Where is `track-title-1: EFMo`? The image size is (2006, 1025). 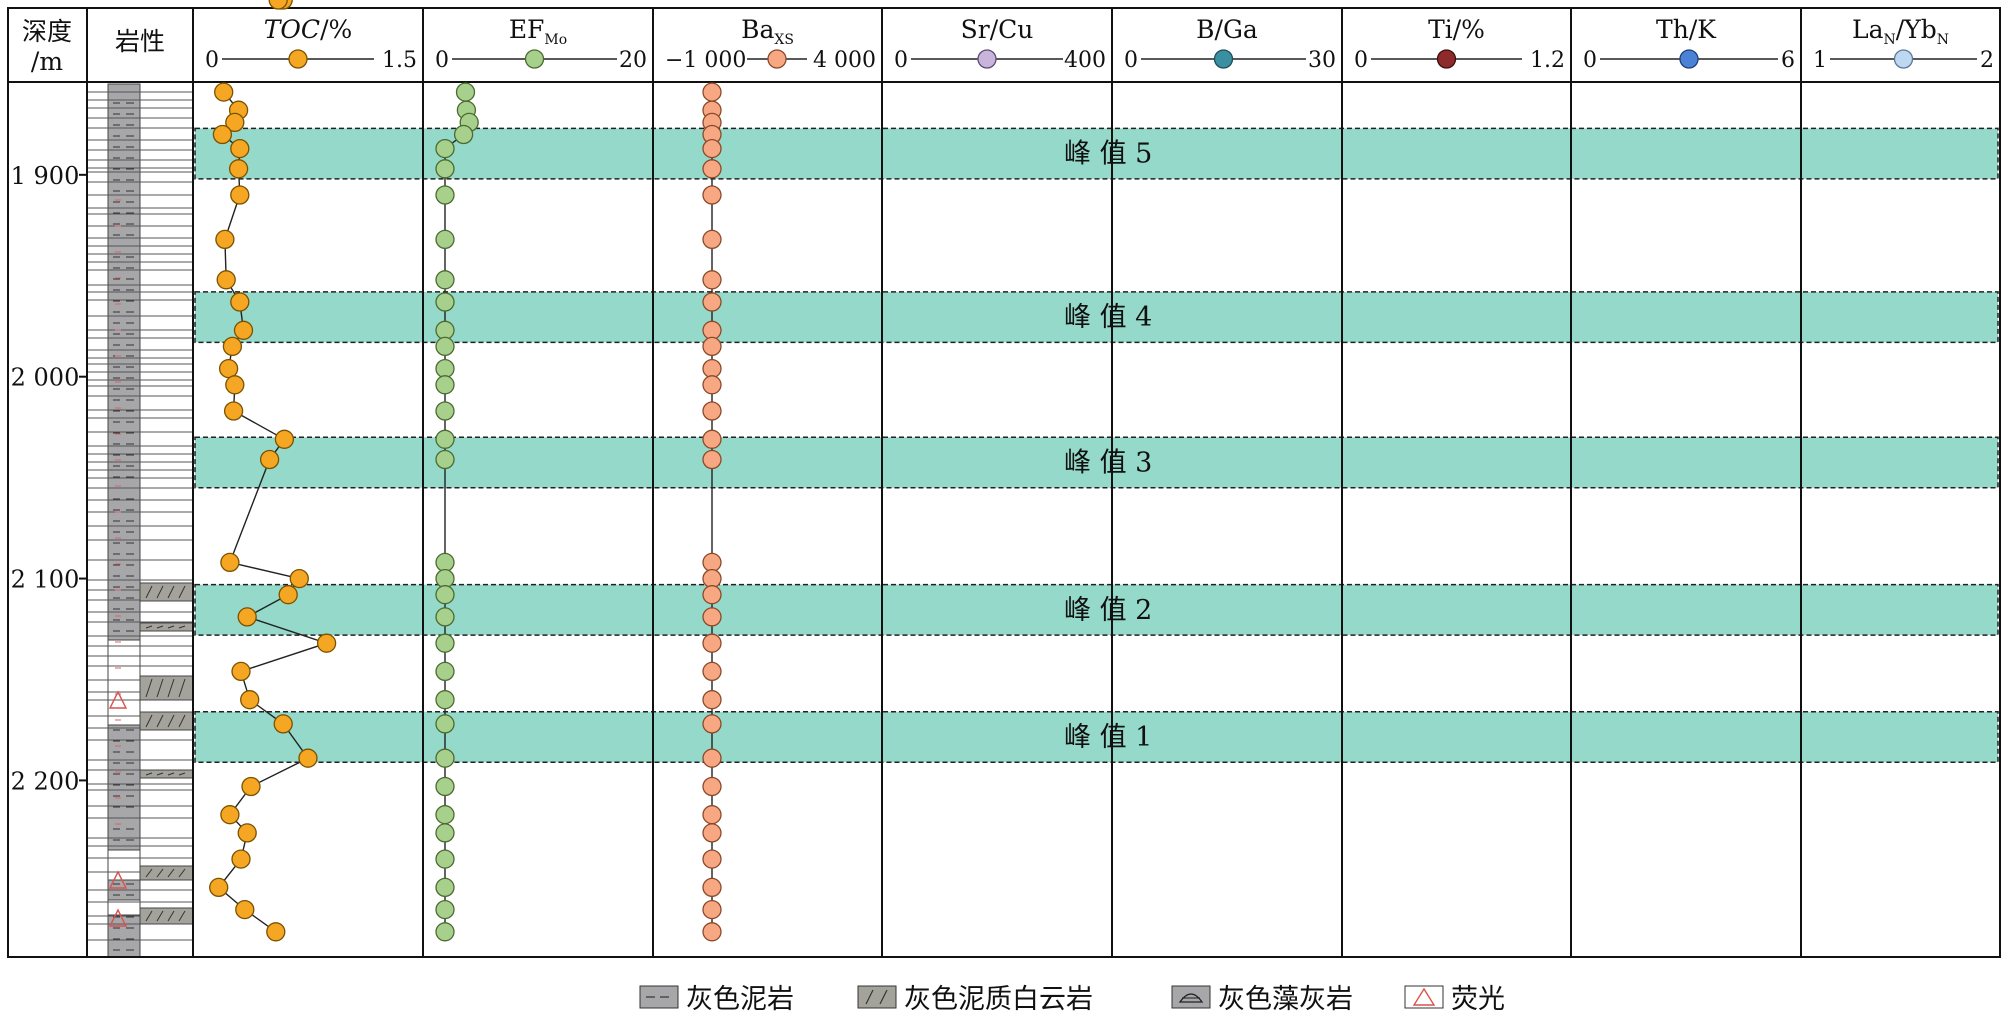
track-title-1: EFMo is located at coordinates (538, 31).